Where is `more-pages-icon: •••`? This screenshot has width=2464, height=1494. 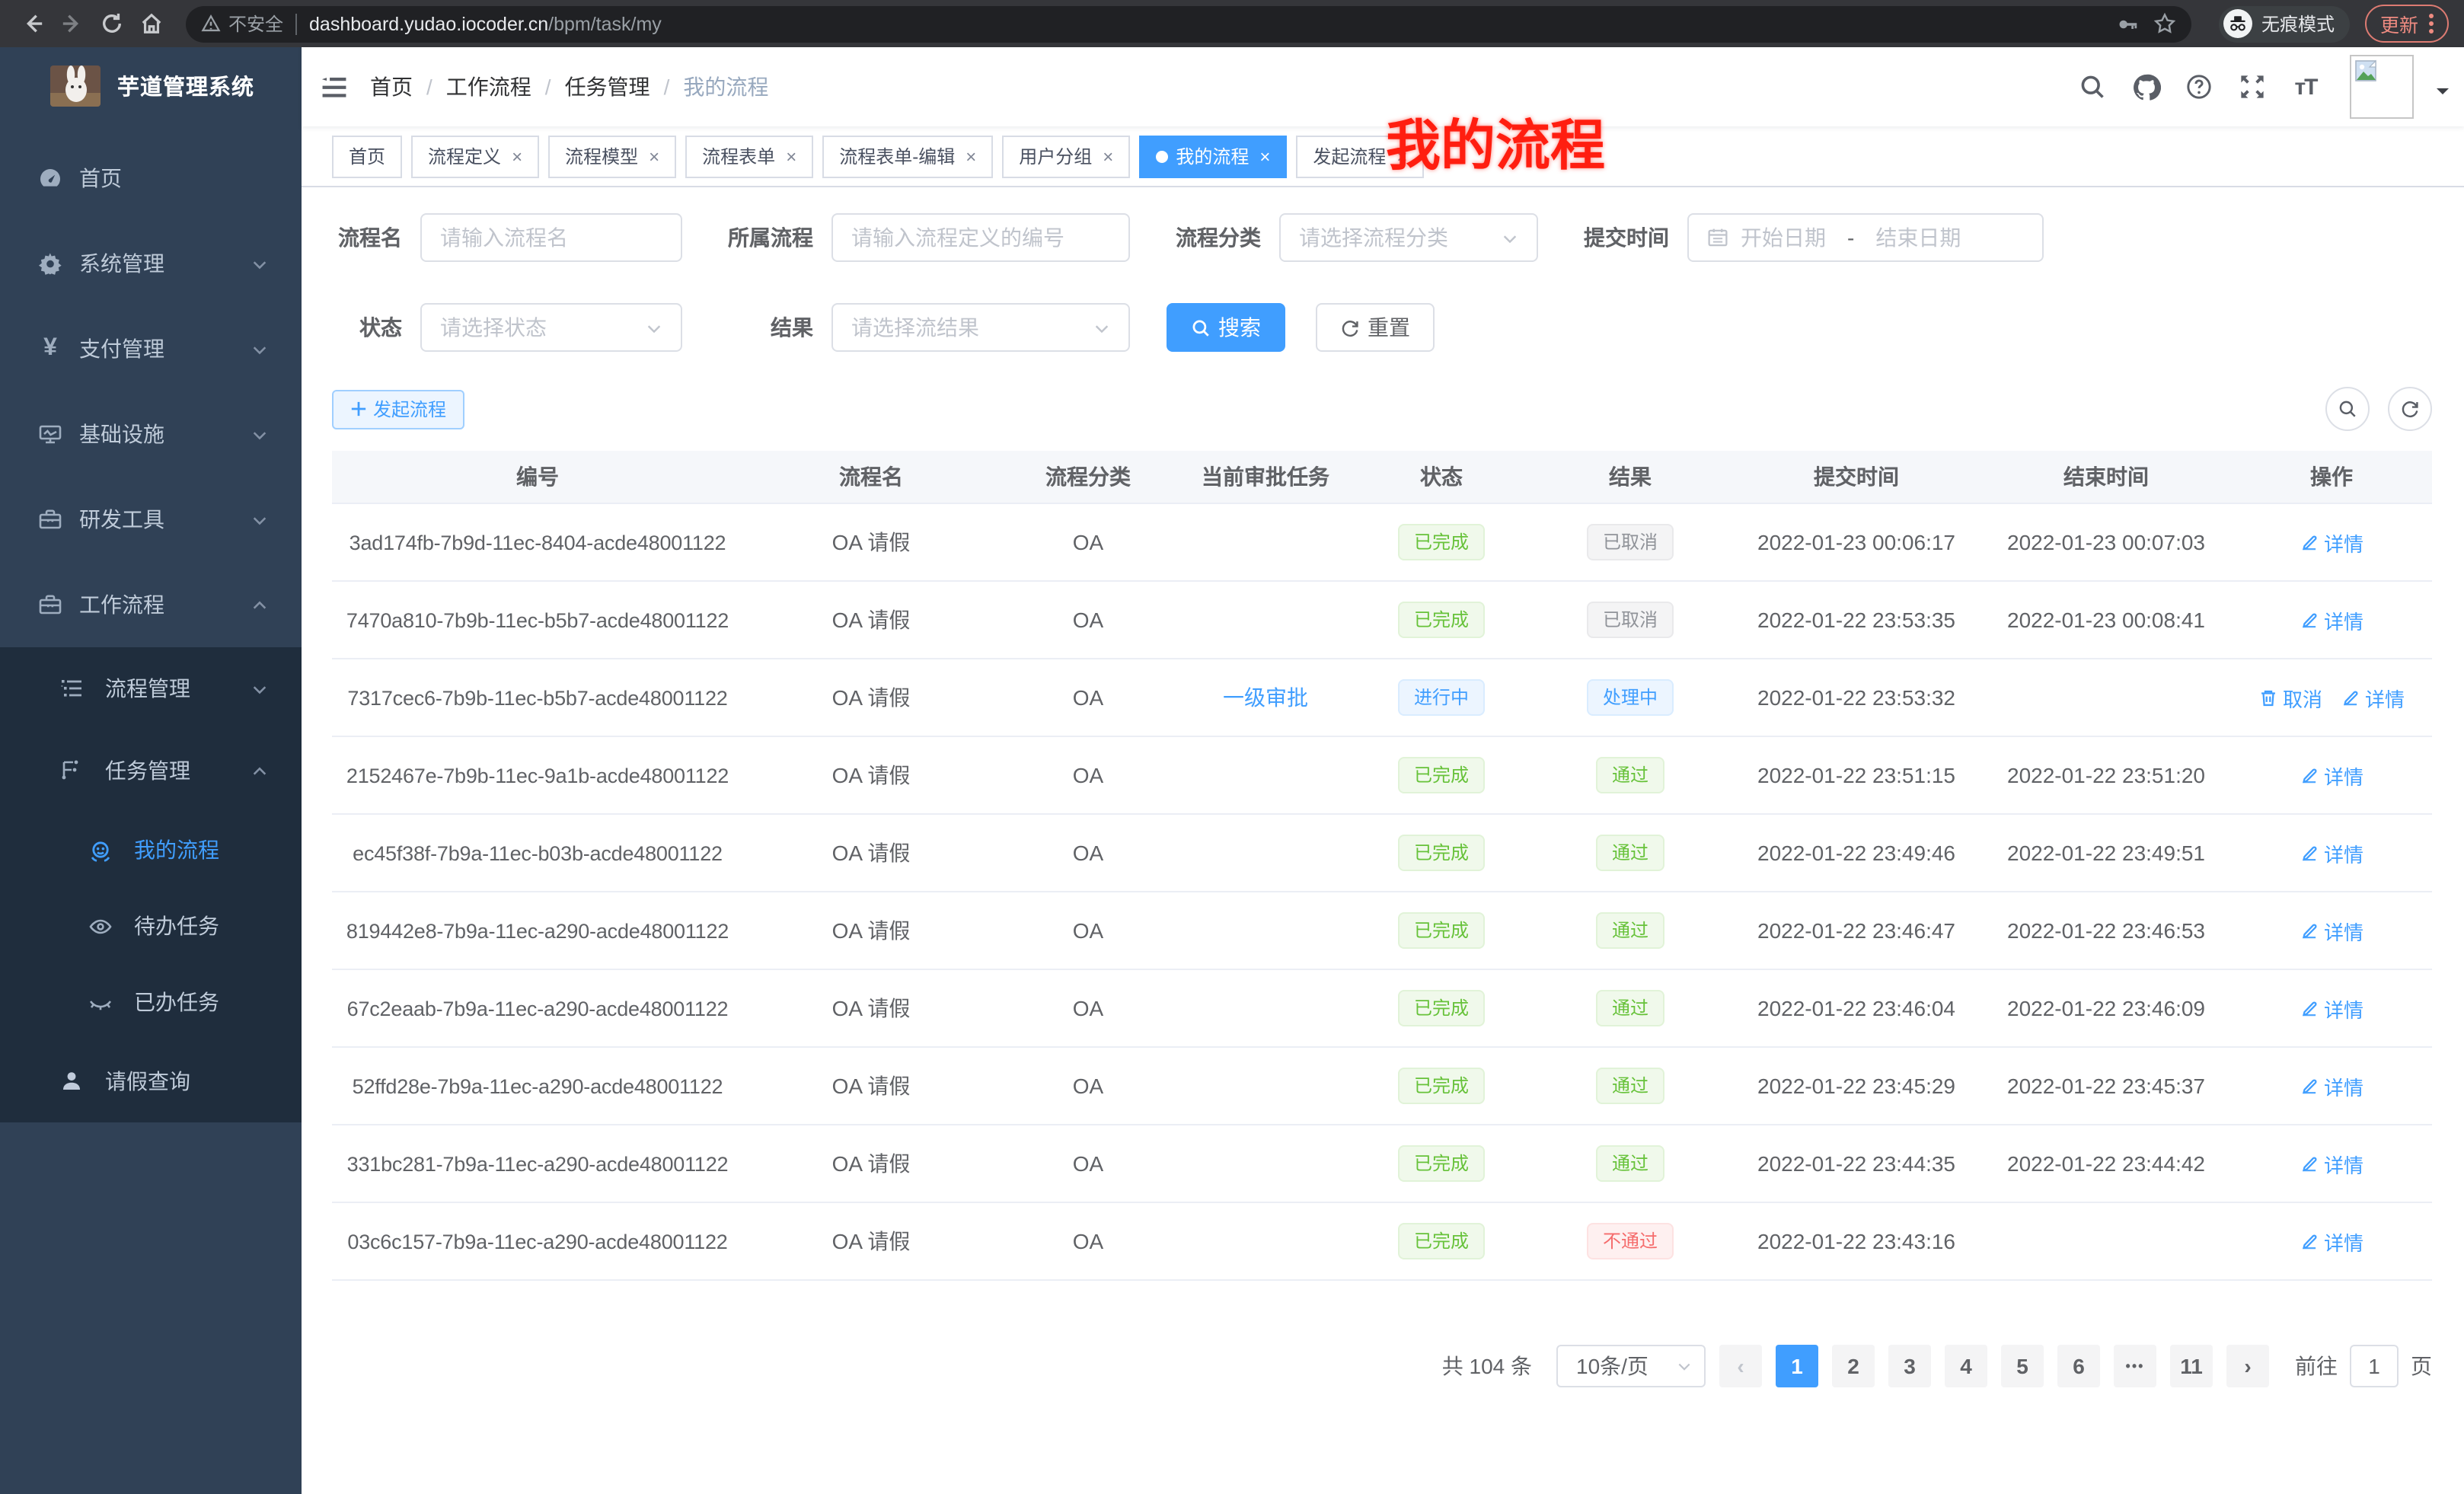 more-pages-icon: ••• is located at coordinates (2135, 1366).